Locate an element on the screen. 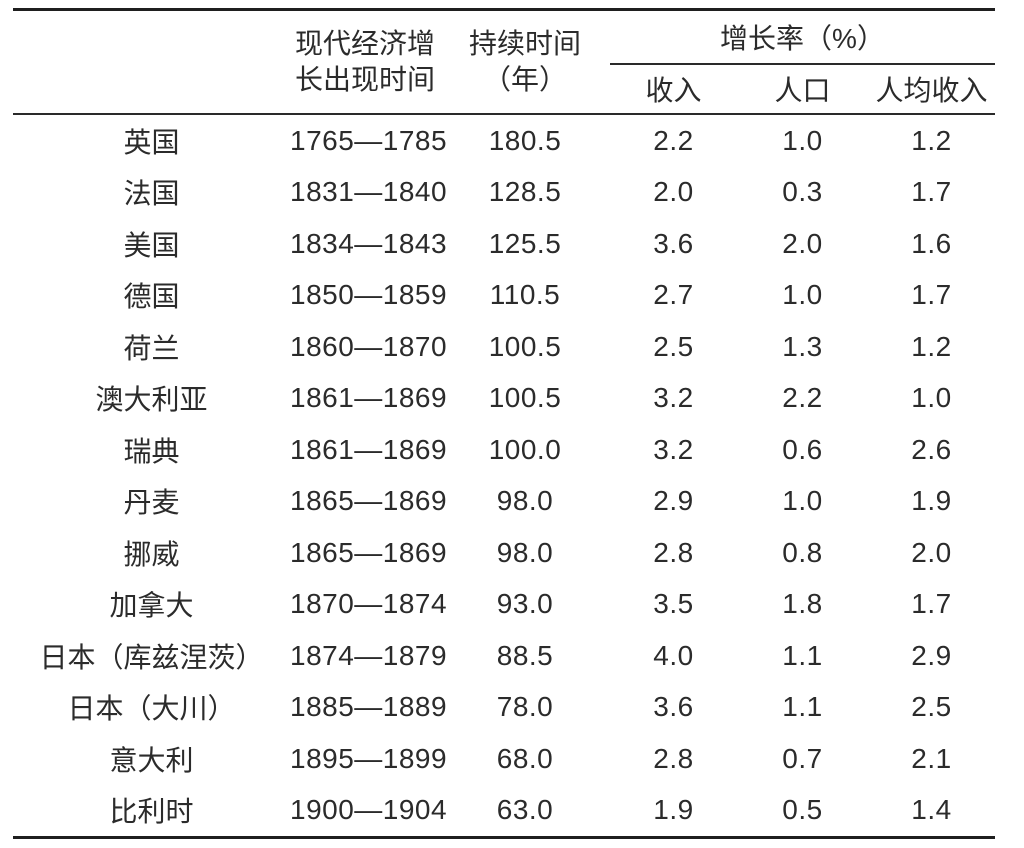 Image resolution: width=1024 pixels, height=848 pixels. emergence-period-header-line1: 现代经济增 is located at coordinates (364, 43).